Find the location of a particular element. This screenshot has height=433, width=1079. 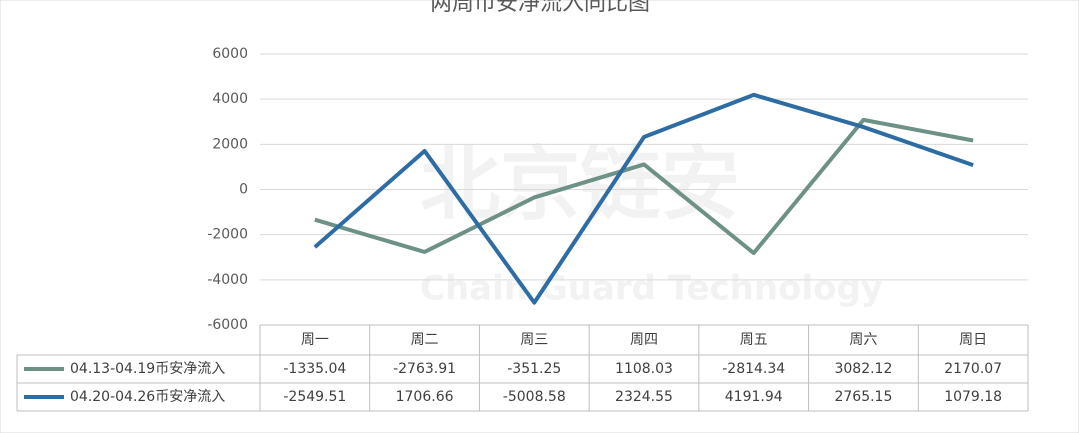

x-tick-label: 周六 is located at coordinates (863, 340).